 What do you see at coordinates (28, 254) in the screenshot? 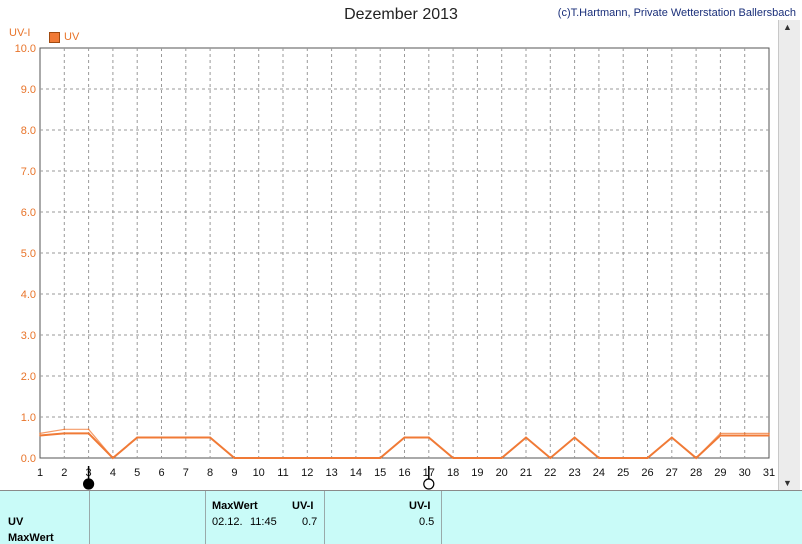
I see `y-tick-label: 5.0` at bounding box center [28, 254].